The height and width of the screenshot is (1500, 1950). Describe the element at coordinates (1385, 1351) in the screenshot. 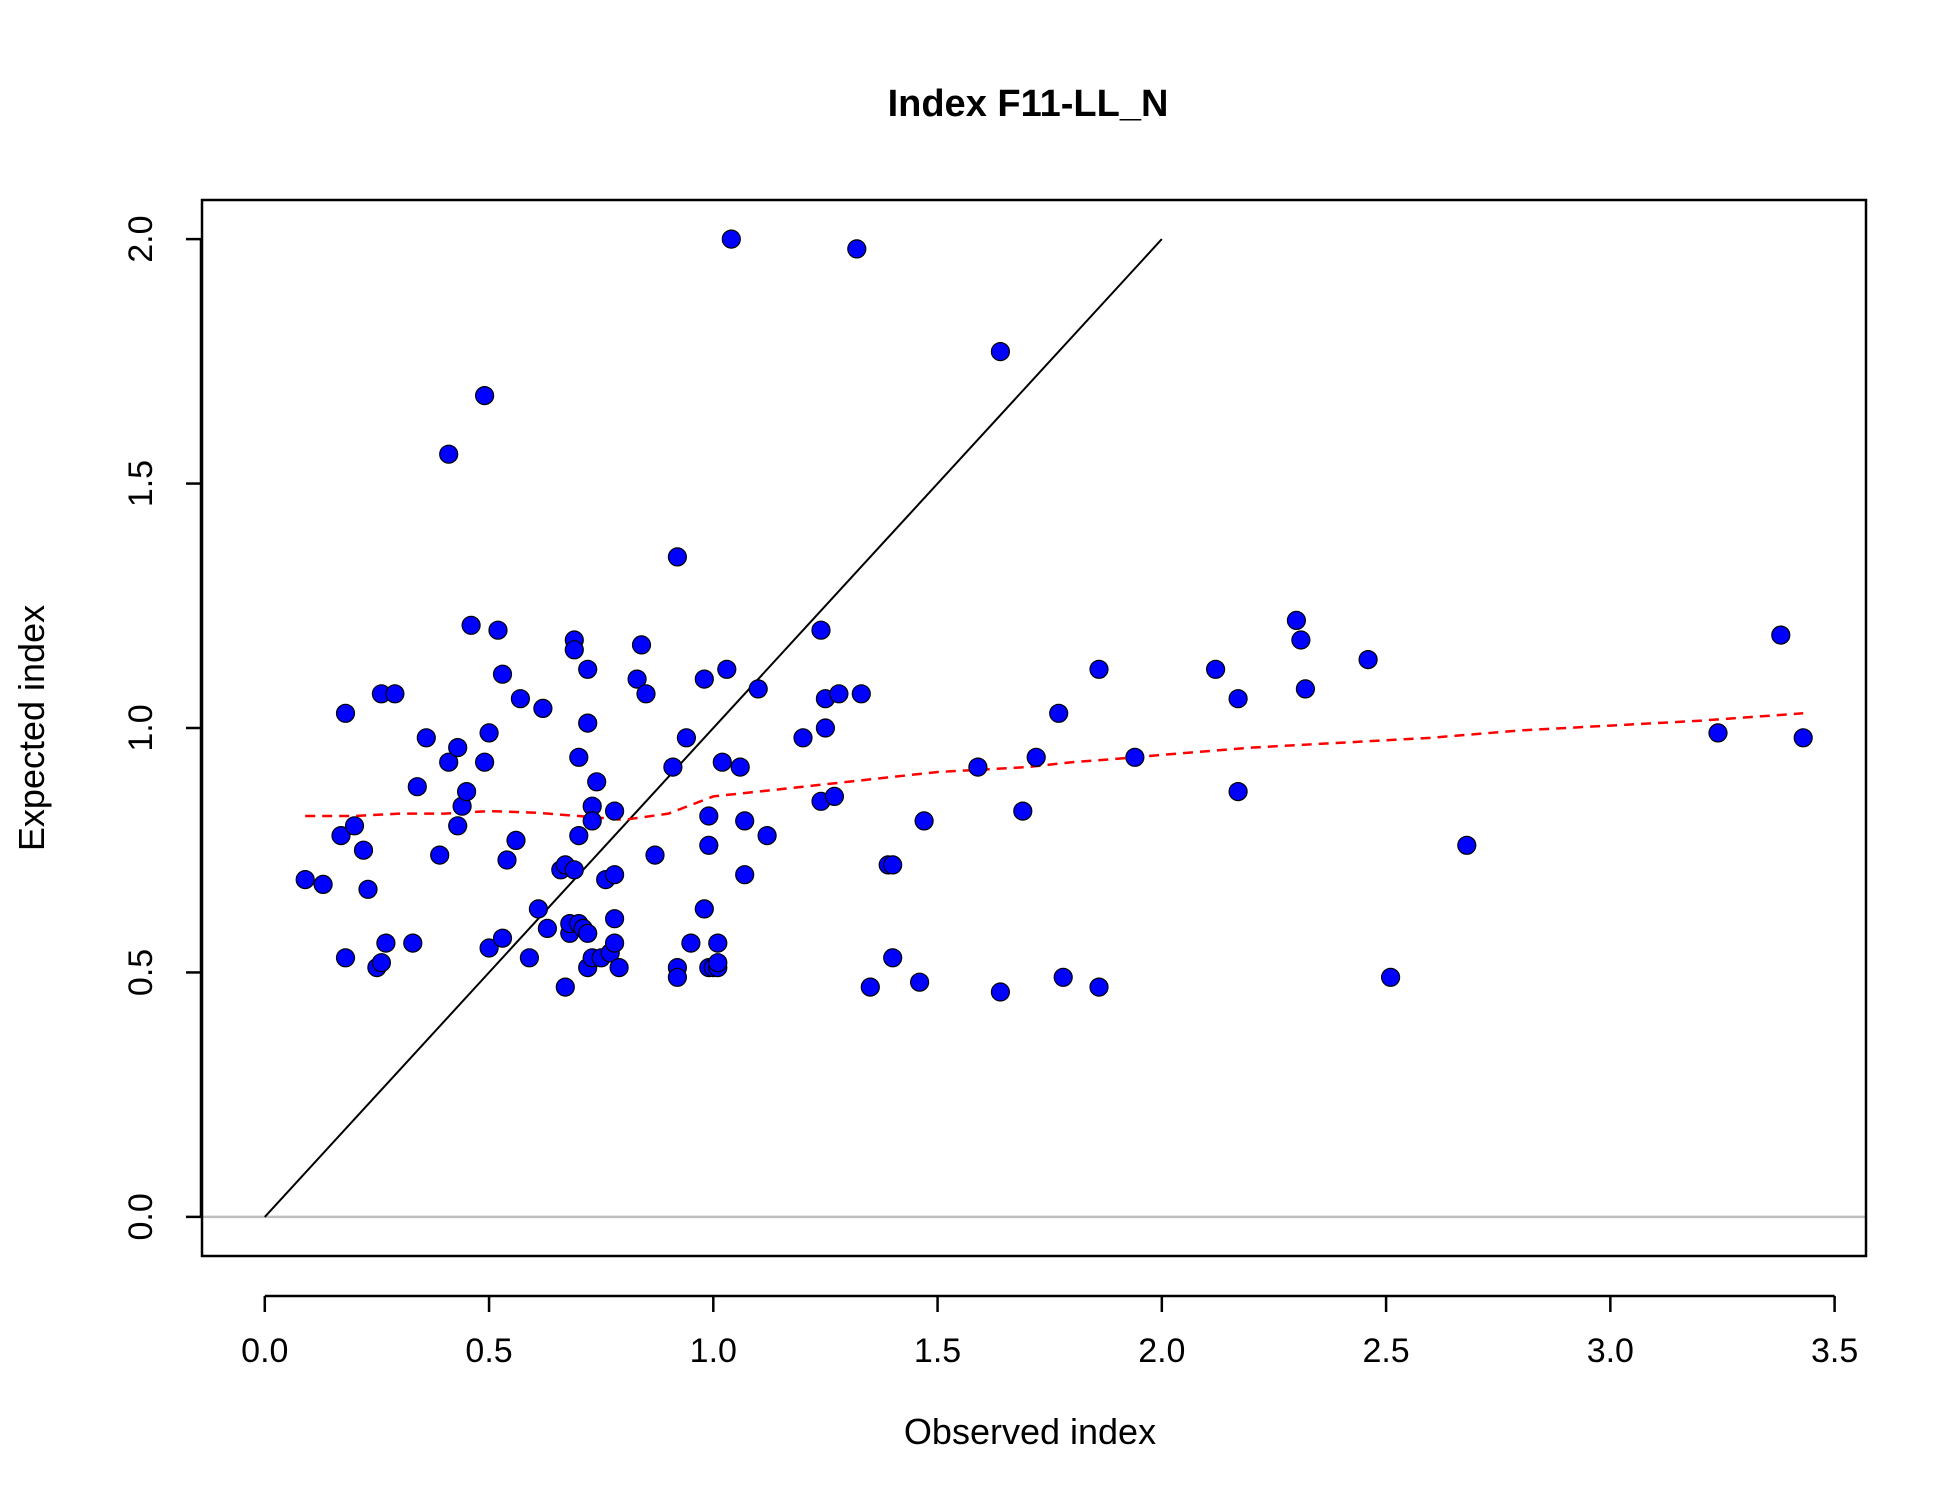

I see `x-tick-label: 2.5` at that location.